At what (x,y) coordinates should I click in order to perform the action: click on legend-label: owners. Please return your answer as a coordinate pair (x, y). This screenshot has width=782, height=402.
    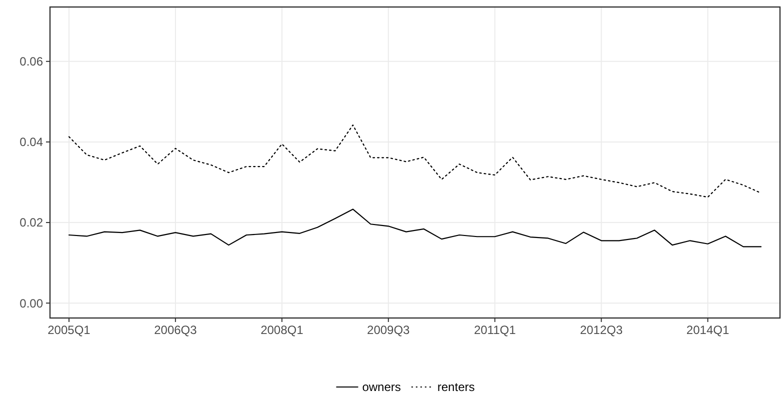
    Looking at the image, I should click on (381, 387).